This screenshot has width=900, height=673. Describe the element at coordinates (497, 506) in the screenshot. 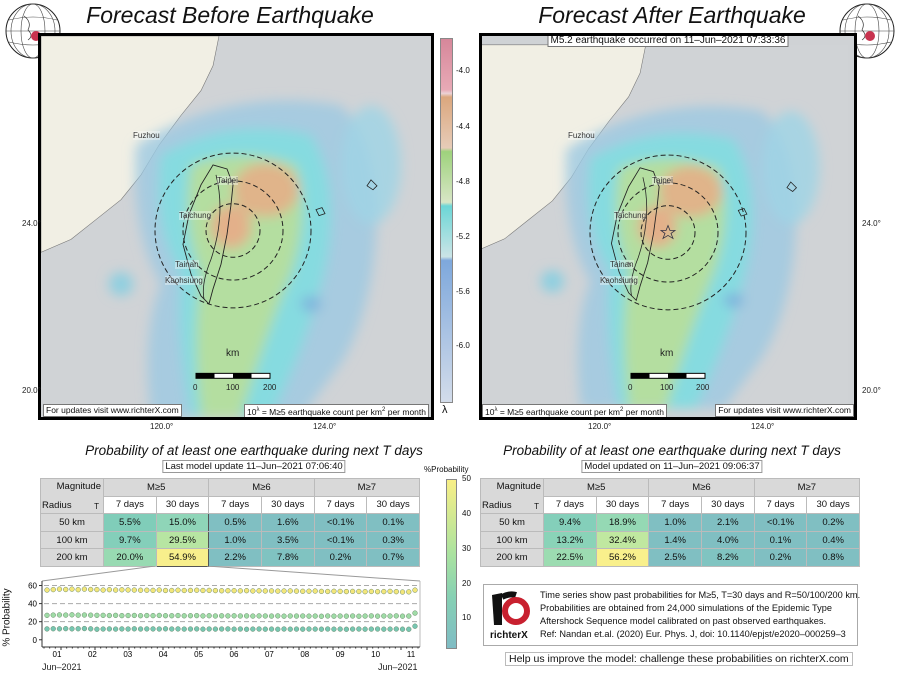

I see `corner-radius-label: Radius` at that location.